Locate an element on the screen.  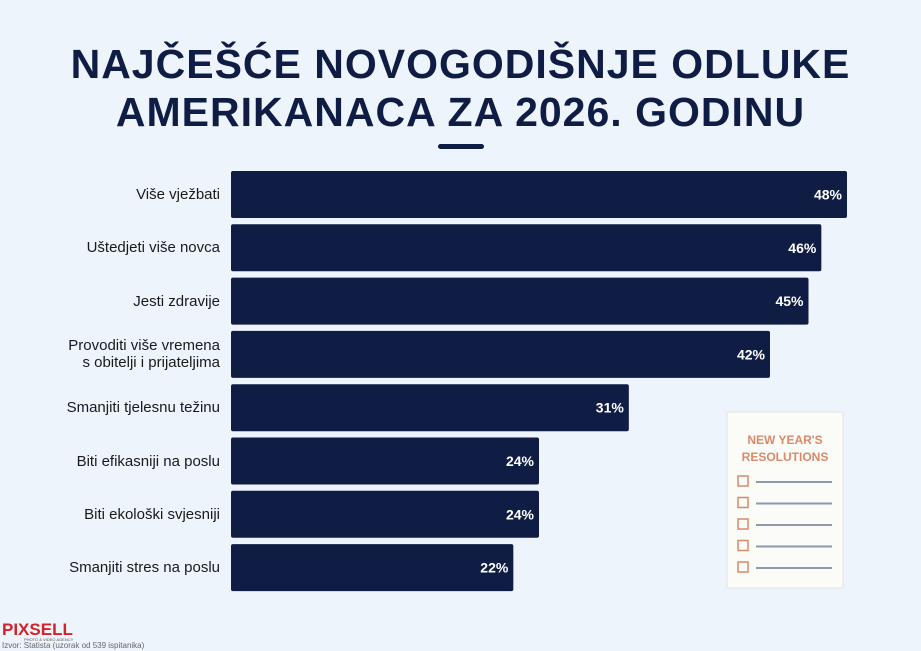
category-label: Biti ekološki svjesniji is located at coordinates (152, 514).